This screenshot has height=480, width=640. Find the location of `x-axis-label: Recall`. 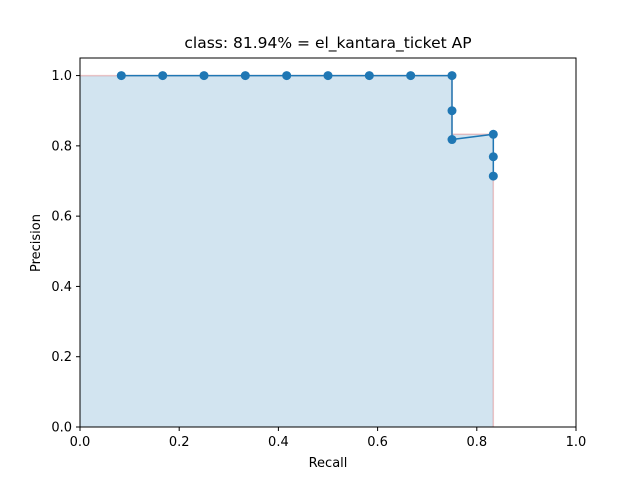

x-axis-label: Recall is located at coordinates (328, 463).